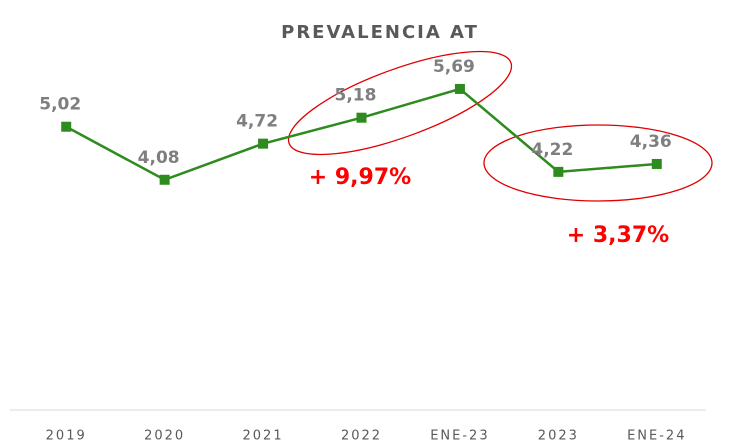 Image resolution: width=733 pixels, height=444 pixels. What do you see at coordinates (356, 96) in the screenshot?
I see `data-label: 5,18` at bounding box center [356, 96].